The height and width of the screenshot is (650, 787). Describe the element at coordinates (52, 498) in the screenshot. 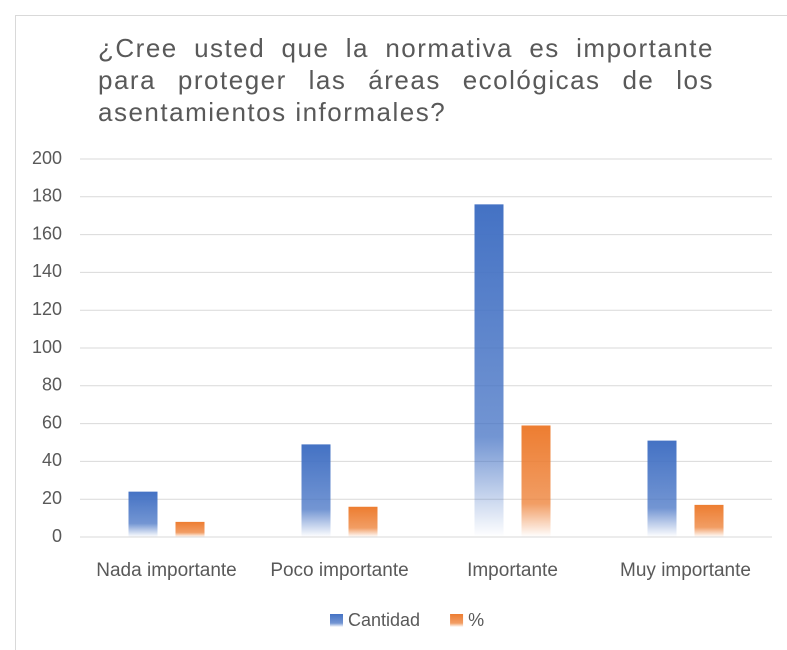

I see `y-tick-label: 20` at that location.